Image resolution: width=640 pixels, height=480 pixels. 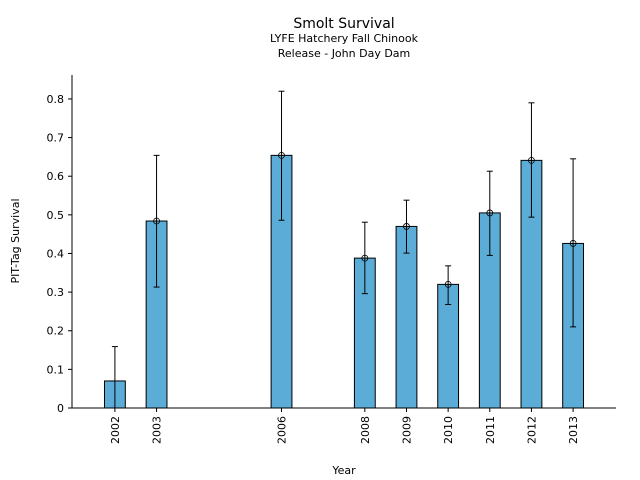 I want to click on y-tick-label: 0.5, so click(x=56, y=215).